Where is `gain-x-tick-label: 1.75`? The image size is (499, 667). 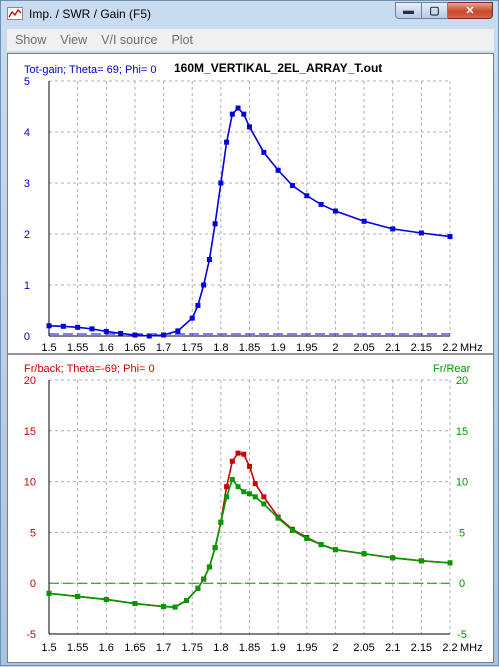
gain-x-tick-label: 1.75 is located at coordinates (192, 348).